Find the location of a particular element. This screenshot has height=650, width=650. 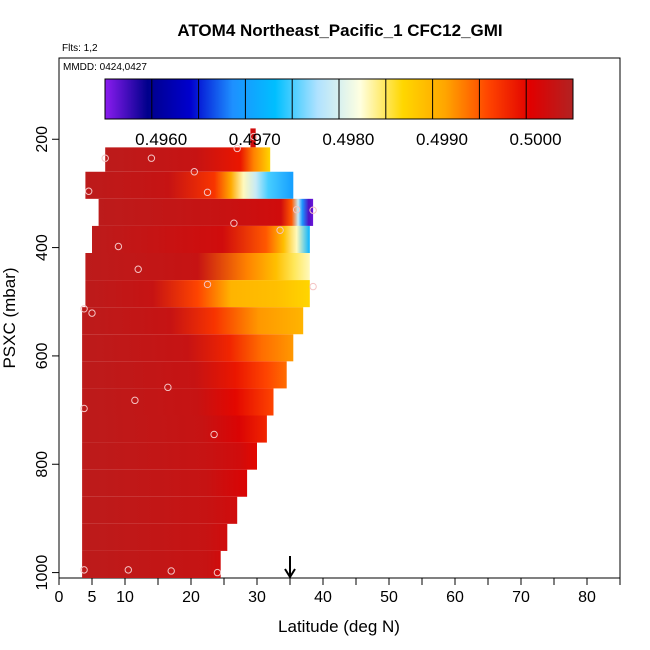

x-tick-label: 40 is located at coordinates (323, 597).